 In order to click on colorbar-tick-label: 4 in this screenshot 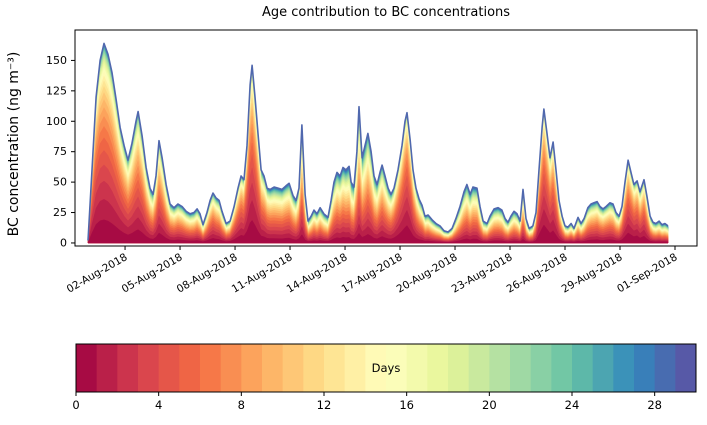, I will do `click(158, 405)`.